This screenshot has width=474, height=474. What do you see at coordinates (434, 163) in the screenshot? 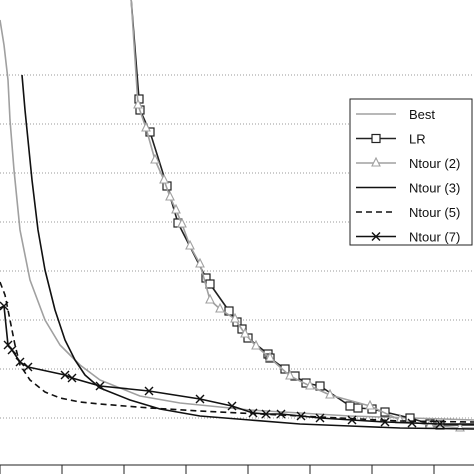
I see `legend-label-ntour-2: Ntour (2)` at bounding box center [434, 163].